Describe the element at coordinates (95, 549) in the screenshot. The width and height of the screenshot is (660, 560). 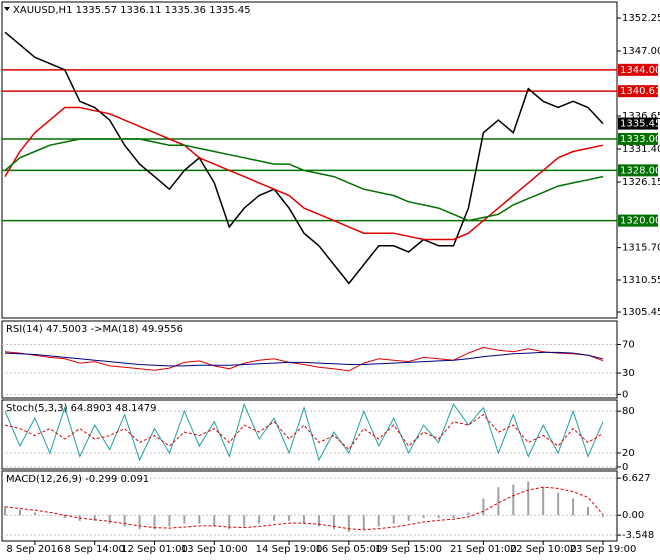
I see `x-tick-label: 8 Sep 14:00` at that location.